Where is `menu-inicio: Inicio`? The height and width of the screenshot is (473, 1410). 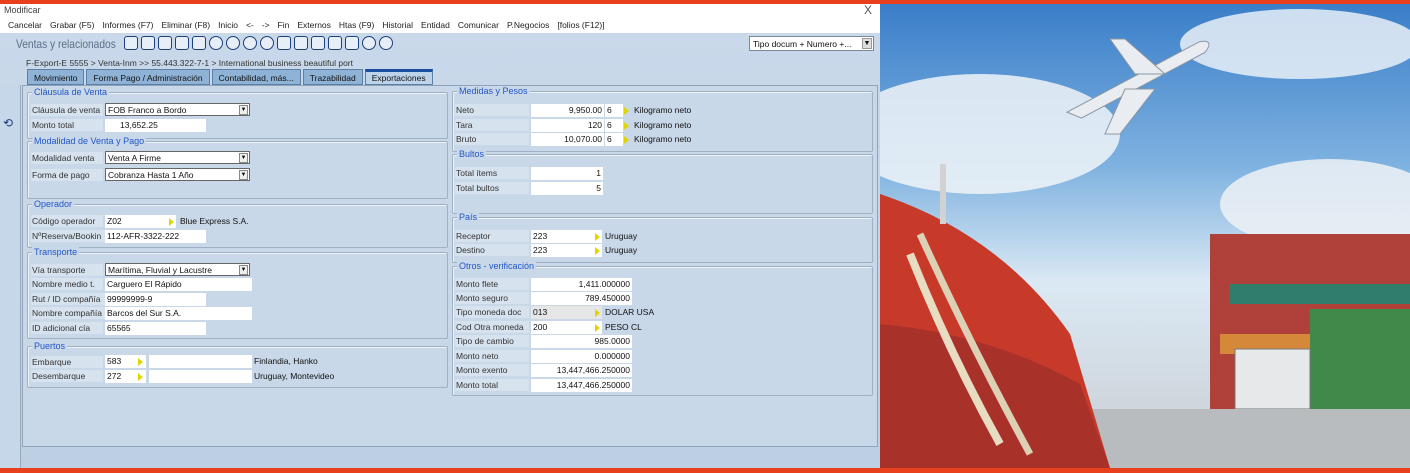
menu-inicio: Inicio is located at coordinates (228, 25).